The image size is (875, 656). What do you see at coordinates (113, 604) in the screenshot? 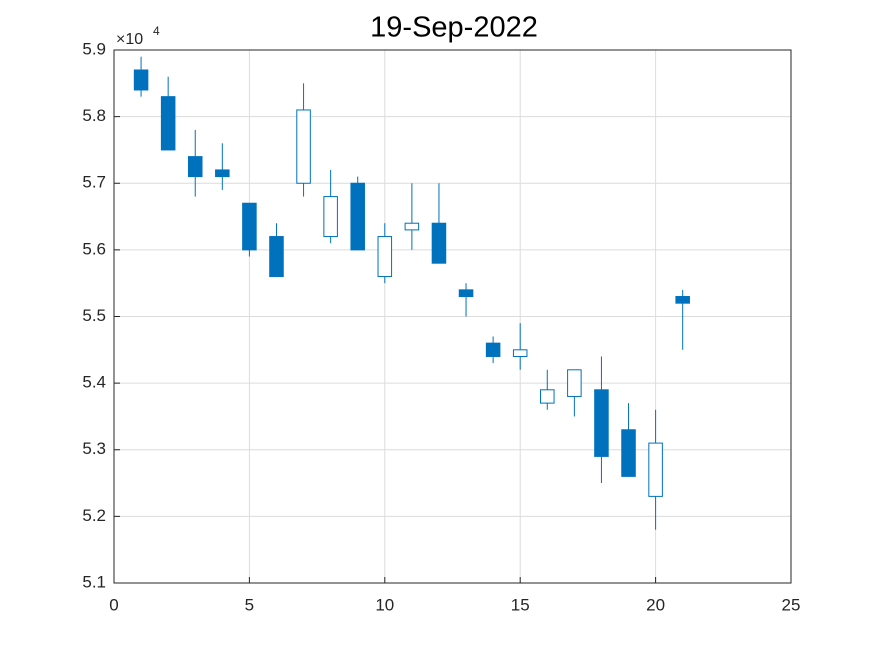
I see `x-tick-label: 0` at bounding box center [113, 604].